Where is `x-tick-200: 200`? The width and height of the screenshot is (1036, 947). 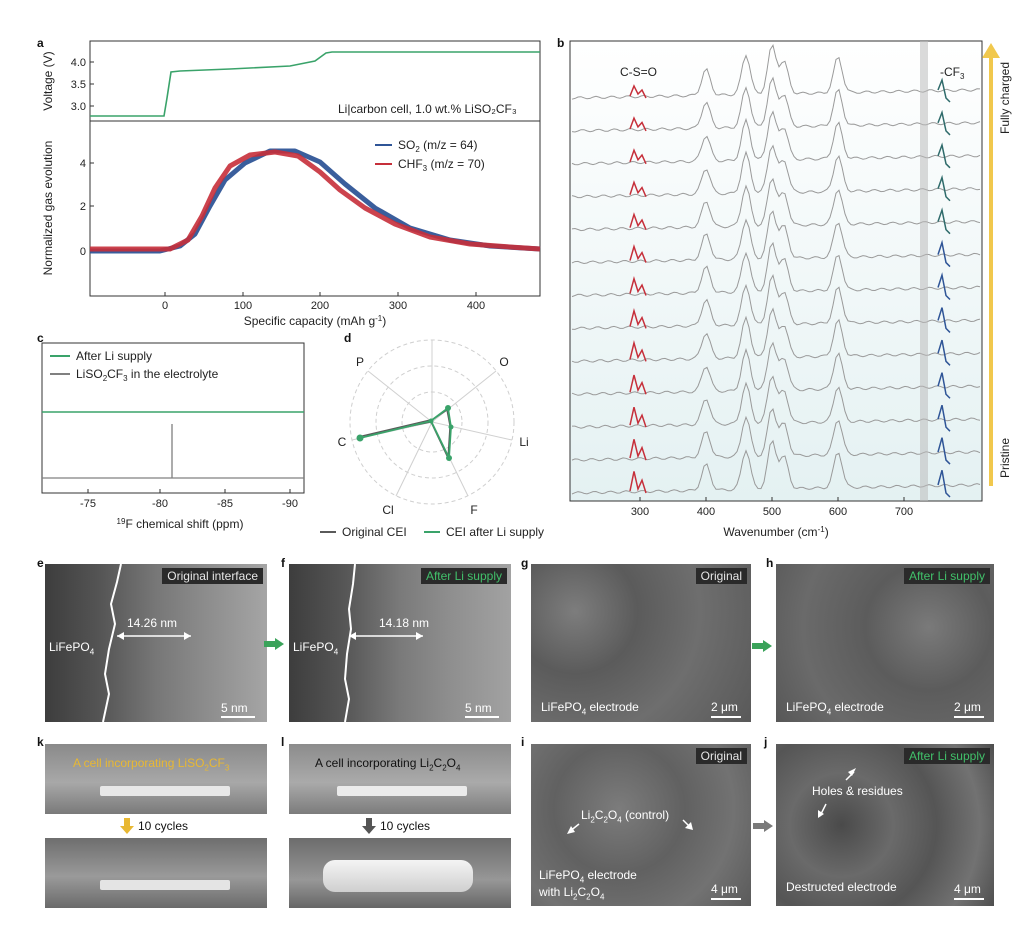 x-tick-200: 200 is located at coordinates (320, 306).